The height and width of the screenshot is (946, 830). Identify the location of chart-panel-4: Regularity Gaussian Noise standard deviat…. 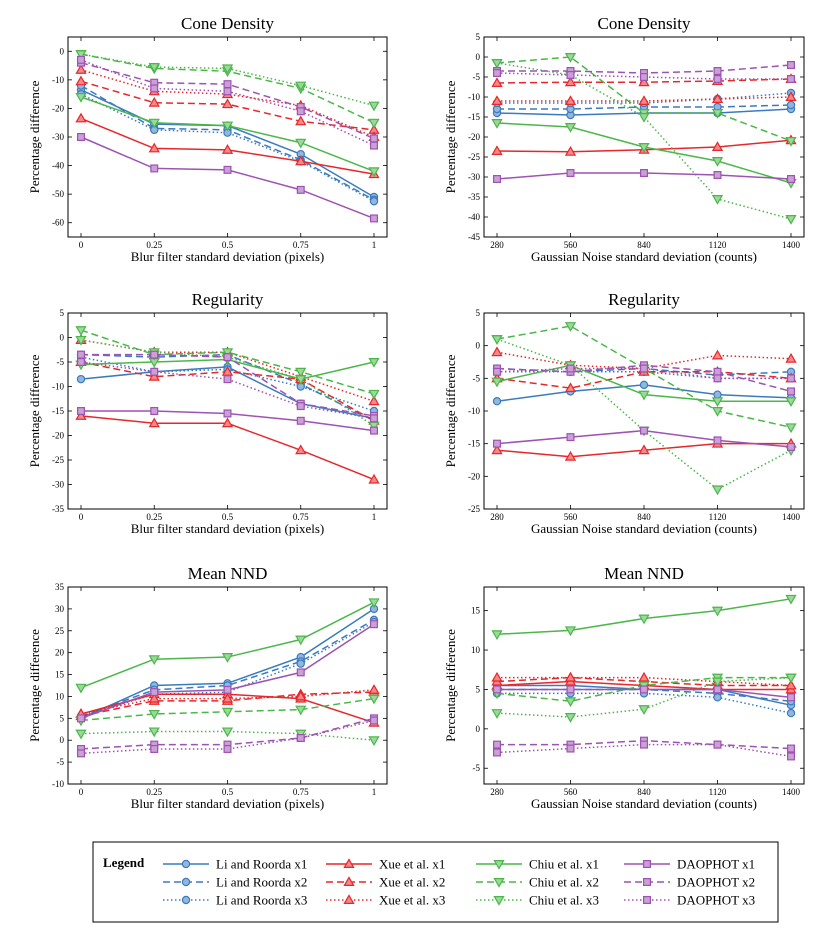
(624, 413).